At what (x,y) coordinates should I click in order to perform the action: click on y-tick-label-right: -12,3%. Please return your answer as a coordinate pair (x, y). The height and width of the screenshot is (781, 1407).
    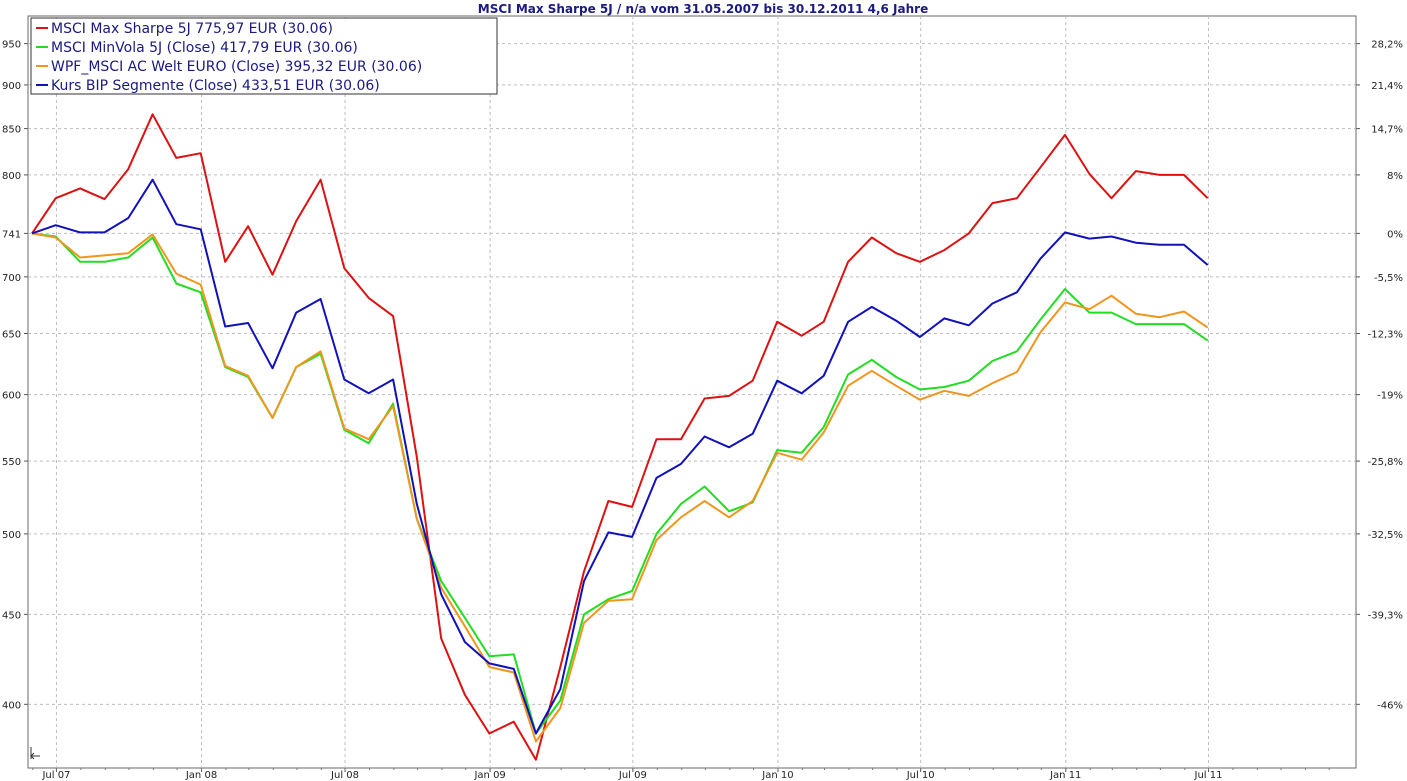
    Looking at the image, I should click on (1385, 334).